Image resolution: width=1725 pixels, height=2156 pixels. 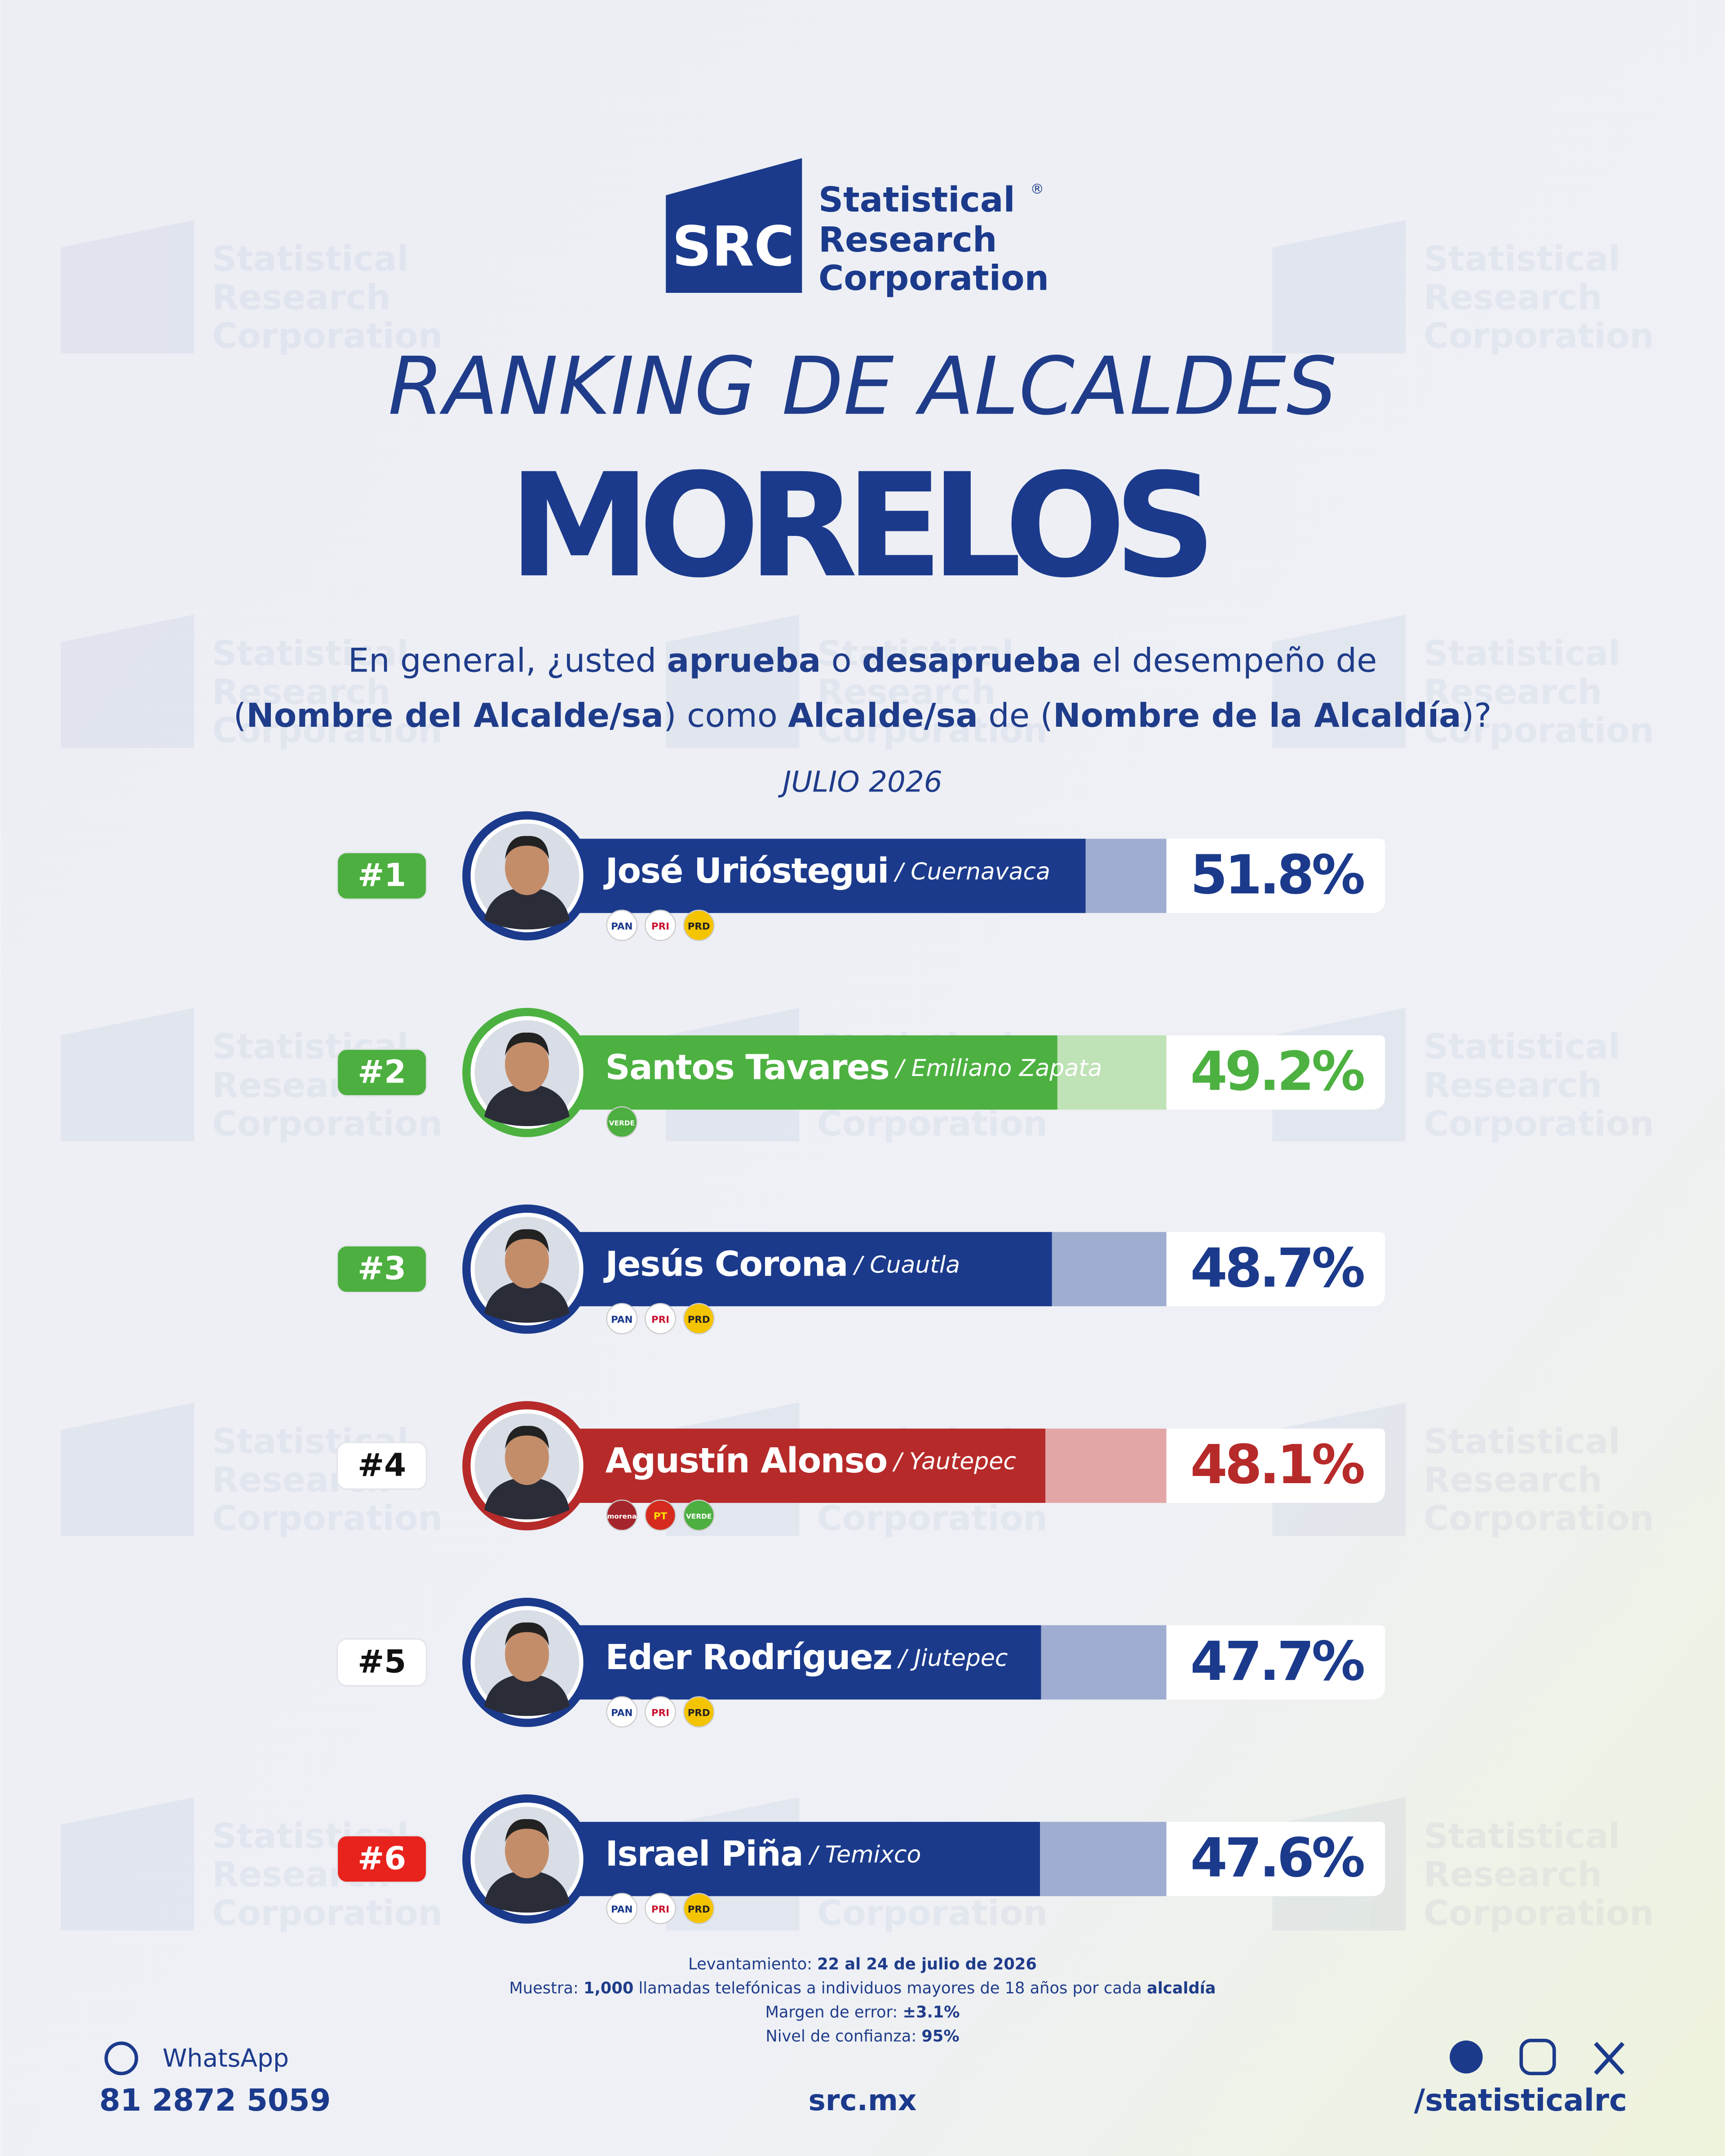 I want to click on question-line-segment: (, so click(x=241, y=716).